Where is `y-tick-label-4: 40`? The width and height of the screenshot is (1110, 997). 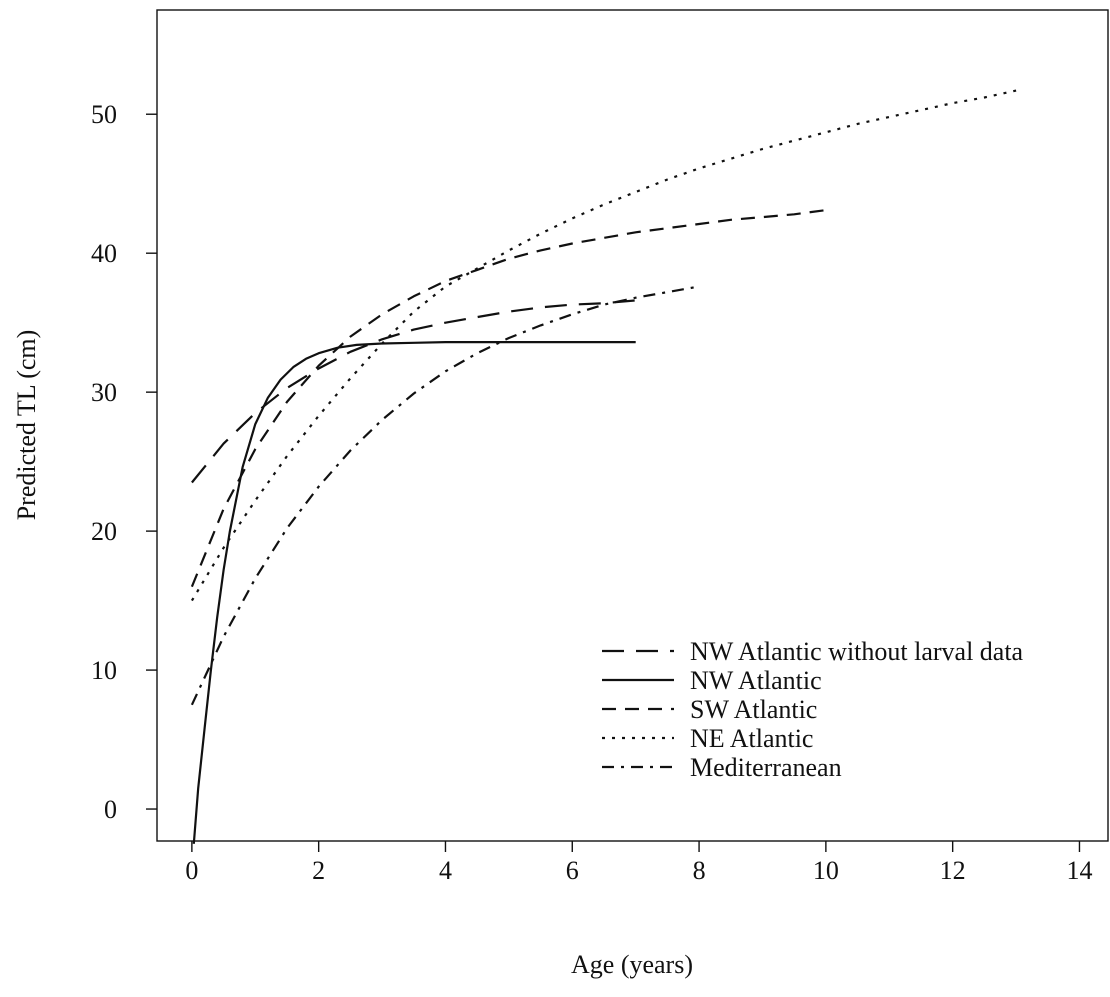 y-tick-label-4: 40 is located at coordinates (104, 253).